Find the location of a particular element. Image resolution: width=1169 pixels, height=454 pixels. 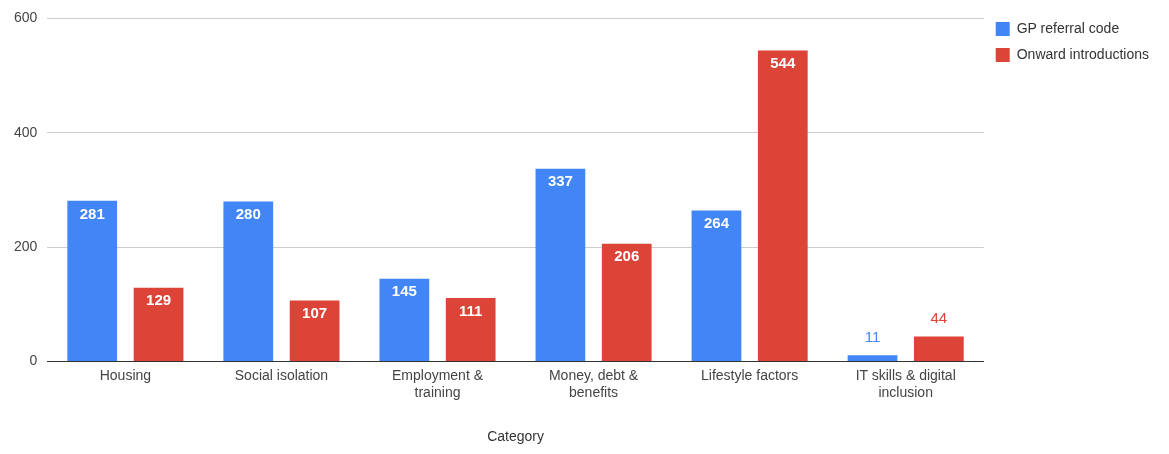

data-label: 107 is located at coordinates (315, 313).